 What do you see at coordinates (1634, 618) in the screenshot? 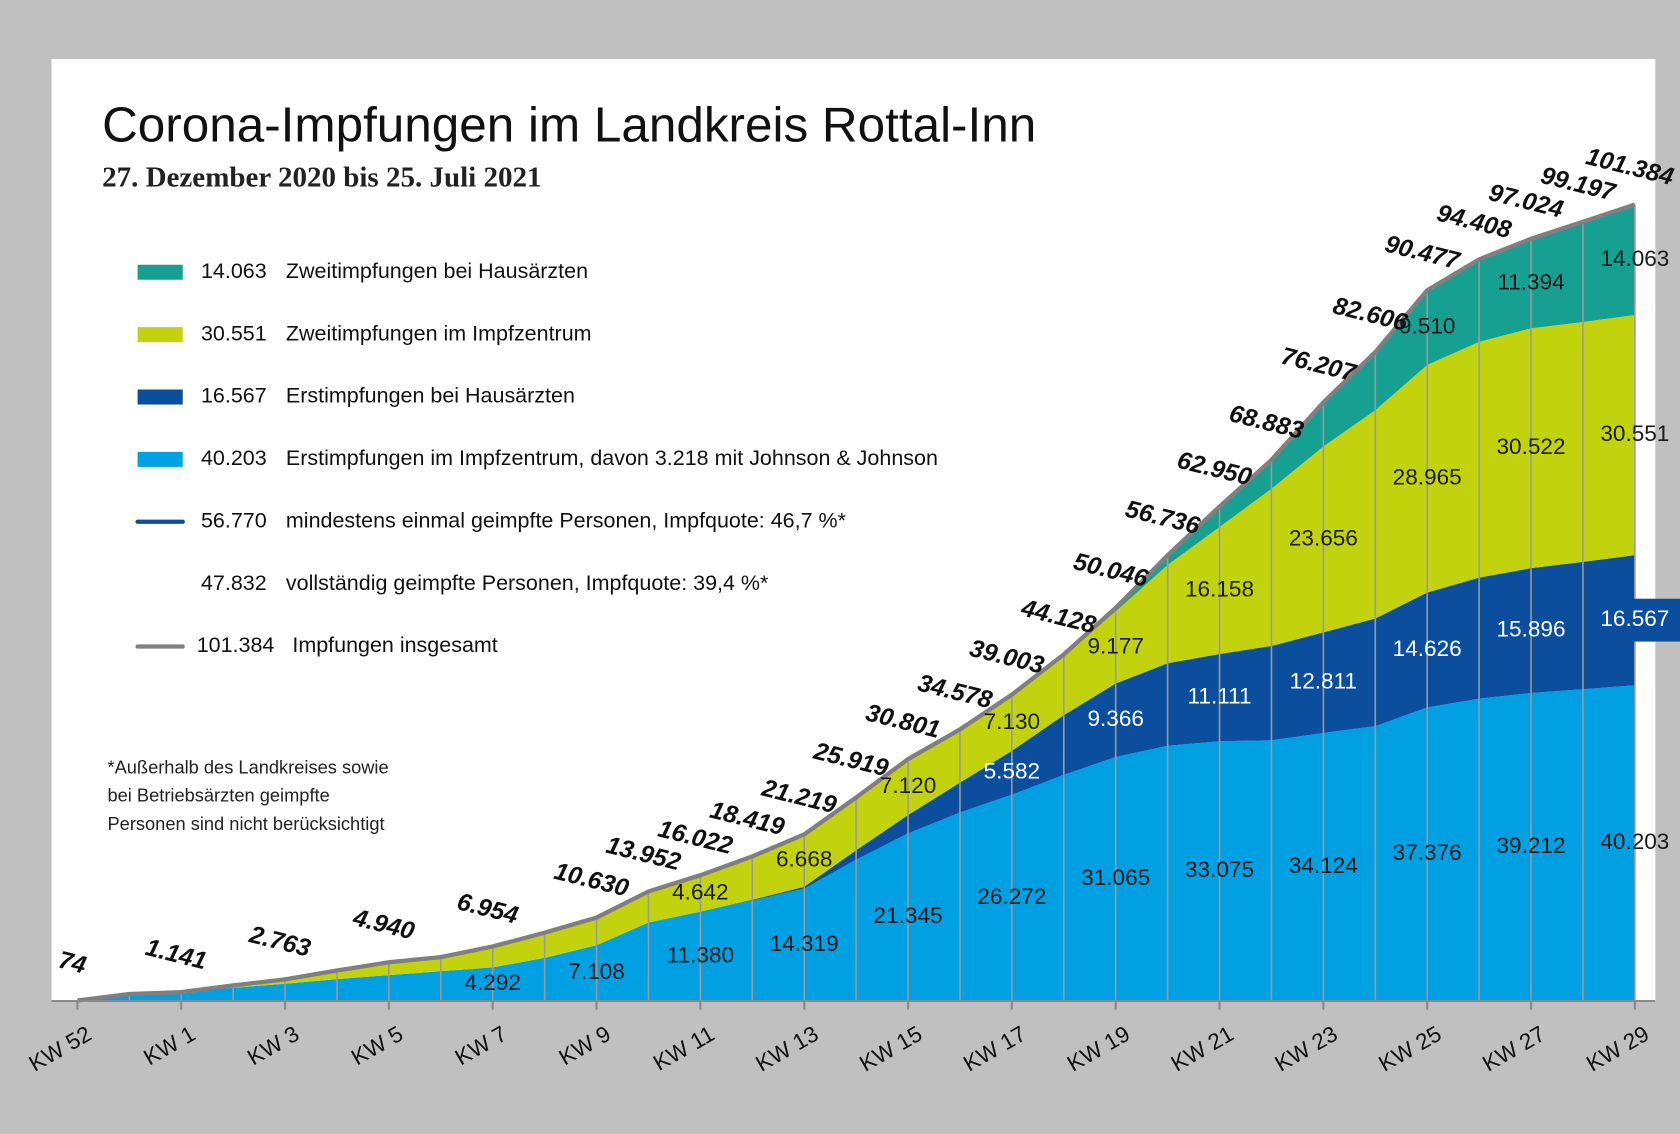
I see `data-label: 16.567` at bounding box center [1634, 618].